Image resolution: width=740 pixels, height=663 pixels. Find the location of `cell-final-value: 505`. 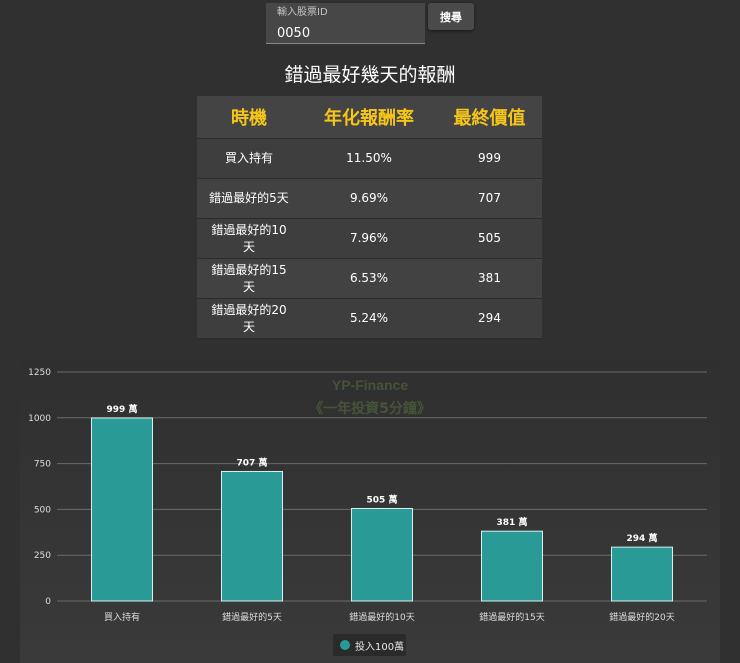

cell-final-value: 505 is located at coordinates (489, 238).